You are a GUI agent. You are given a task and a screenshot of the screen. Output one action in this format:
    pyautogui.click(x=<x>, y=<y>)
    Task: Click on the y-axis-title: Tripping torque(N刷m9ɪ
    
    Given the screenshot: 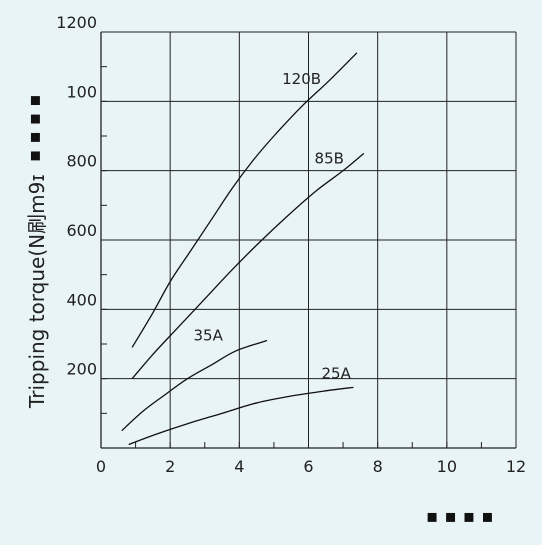 What is the action you would take?
    pyautogui.click(x=37, y=291)
    